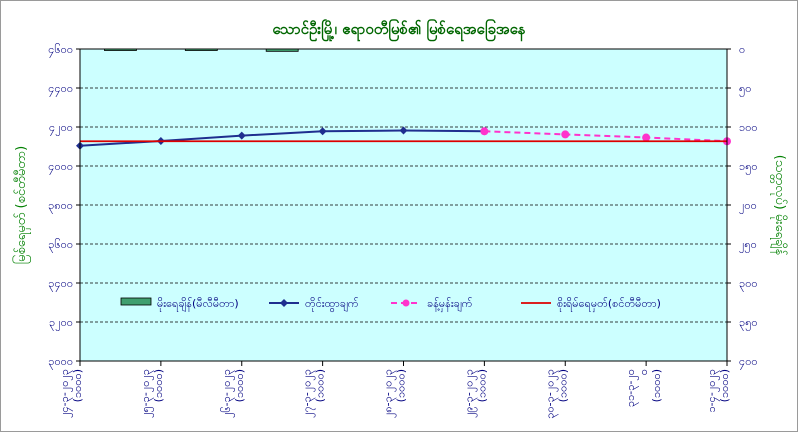 This screenshot has height=435, width=798. What do you see at coordinates (60, 167) in the screenshot?
I see `y-tick-label: ၄၀၀၀` at bounding box center [60, 167].